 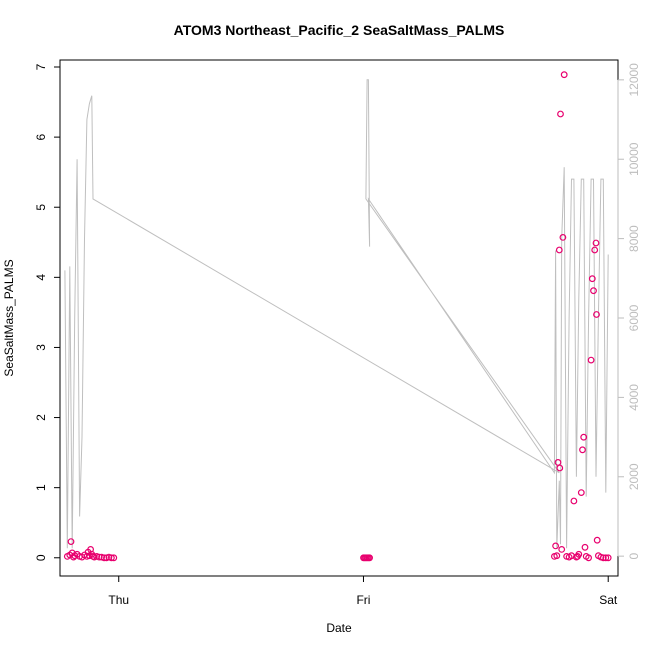 I want to click on y2-tick-label: 8000, so click(x=634, y=238).